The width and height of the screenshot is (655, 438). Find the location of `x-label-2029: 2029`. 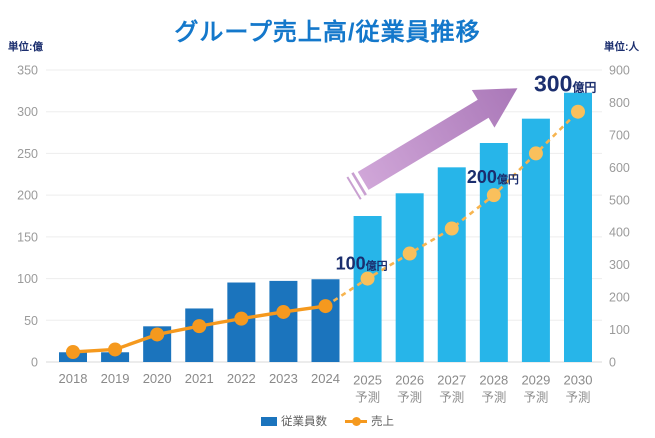

x-label-2029: 2029 is located at coordinates (535, 380).